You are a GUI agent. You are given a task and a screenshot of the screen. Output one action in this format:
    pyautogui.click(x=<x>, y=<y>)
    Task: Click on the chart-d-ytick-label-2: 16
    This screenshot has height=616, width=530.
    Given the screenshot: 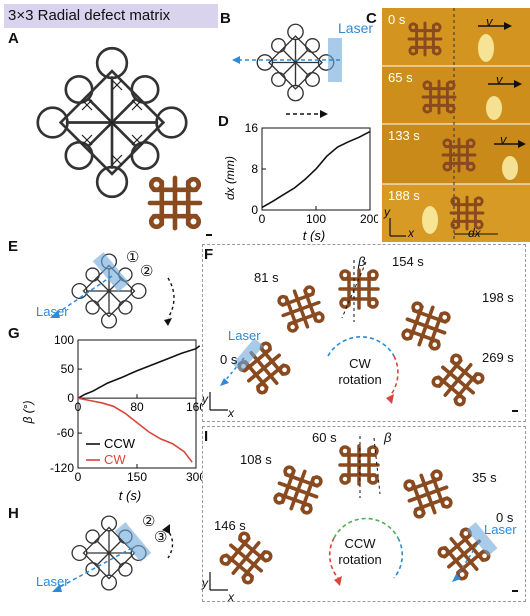 What is the action you would take?
    pyautogui.click(x=252, y=128)
    